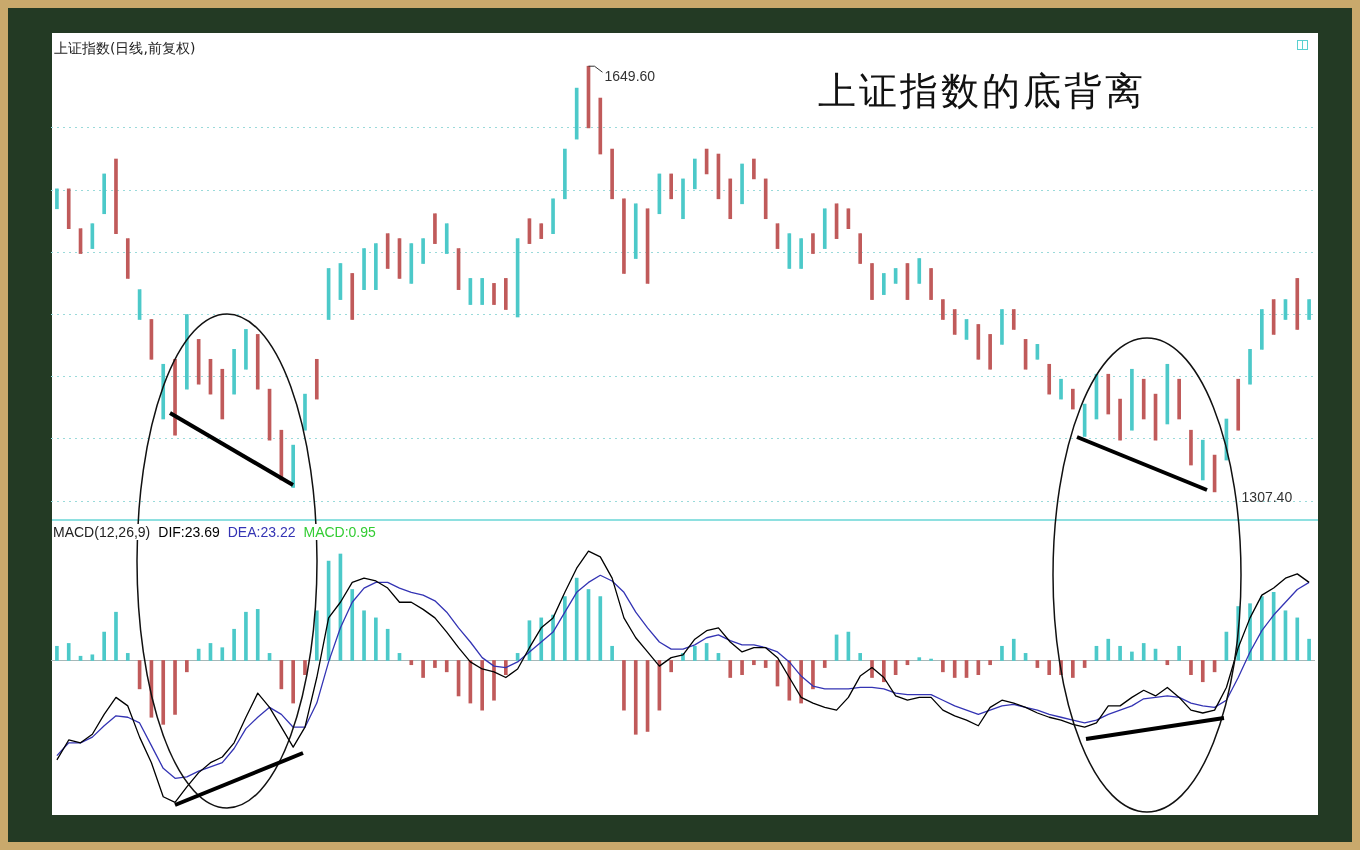  What do you see at coordinates (630, 76) in the screenshot?
I see `annotation: 1649.60` at bounding box center [630, 76].